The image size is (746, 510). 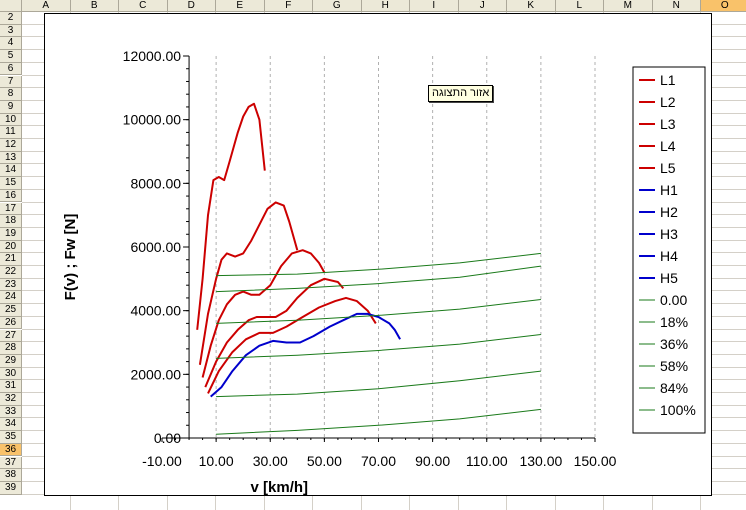 I want to click on column-header-f: F, so click(x=288, y=6).